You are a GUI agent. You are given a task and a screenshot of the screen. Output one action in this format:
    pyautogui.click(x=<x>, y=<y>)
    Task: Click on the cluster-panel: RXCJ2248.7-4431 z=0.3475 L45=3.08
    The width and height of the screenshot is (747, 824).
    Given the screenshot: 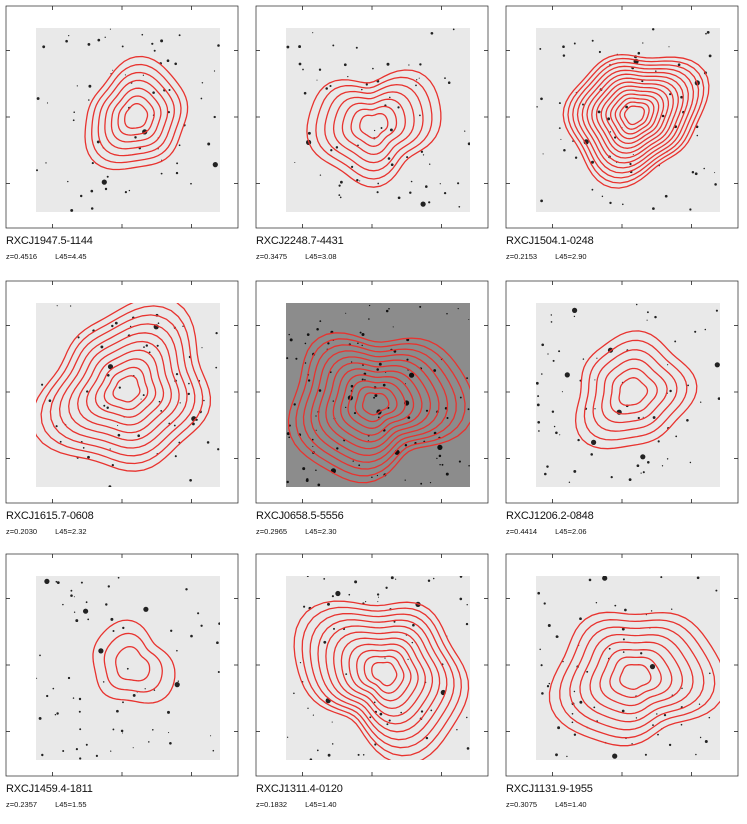 What is the action you would take?
    pyautogui.click(x=372, y=137)
    